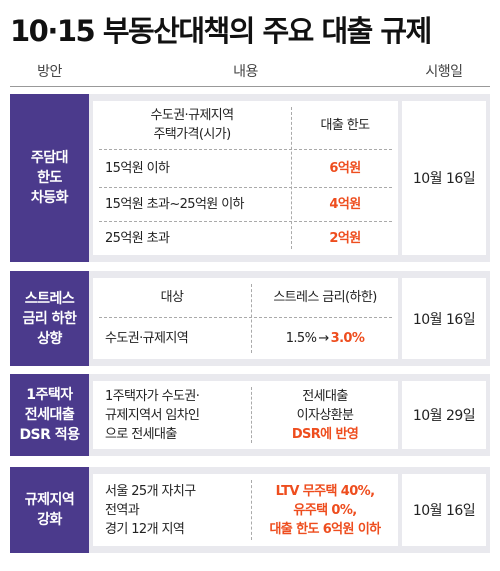  Describe the element at coordinates (345, 125) in the screenshot. I see `col-header-limit: 대출 한도` at that location.